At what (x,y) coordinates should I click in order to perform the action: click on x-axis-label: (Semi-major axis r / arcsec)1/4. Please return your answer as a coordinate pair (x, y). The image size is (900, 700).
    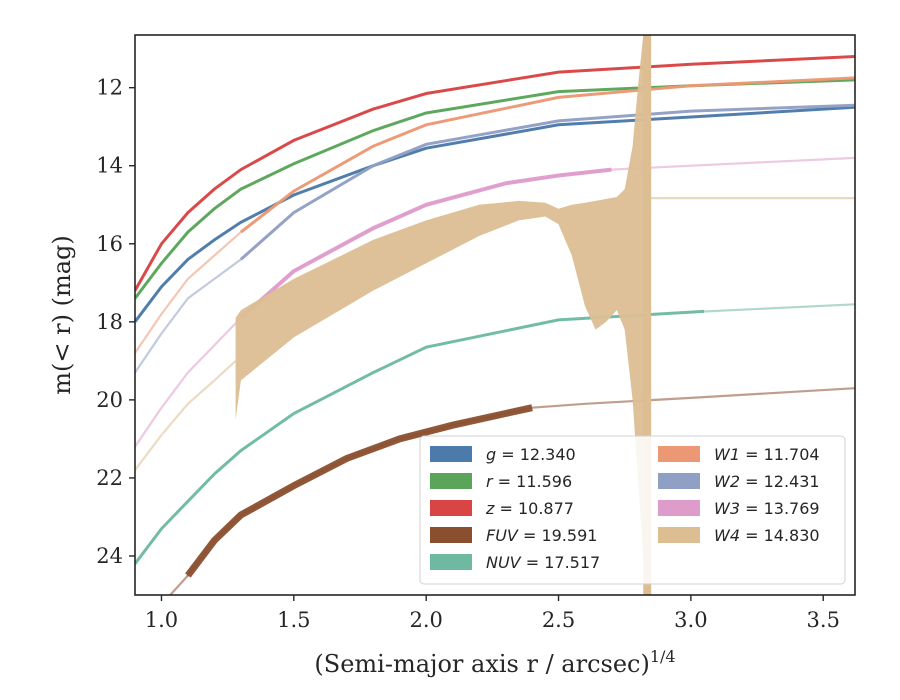
    Looking at the image, I should click on (494, 662).